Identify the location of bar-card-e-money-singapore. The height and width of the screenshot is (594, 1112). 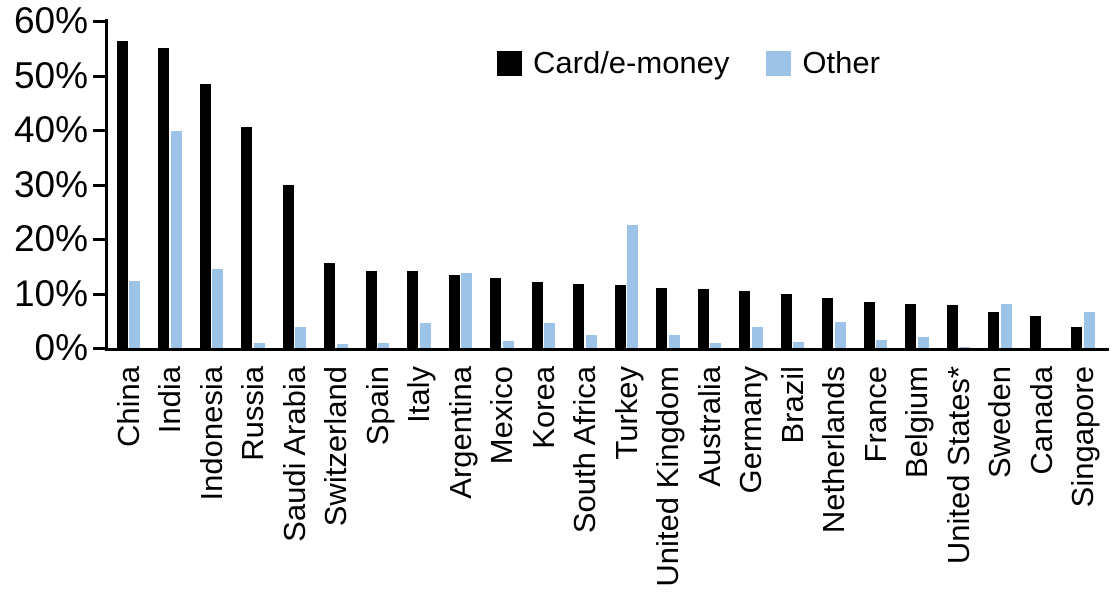
(1076, 337).